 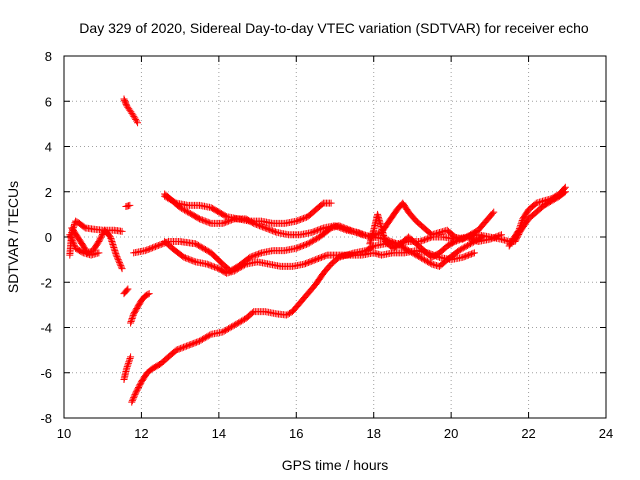 What do you see at coordinates (296, 433) in the screenshot?
I see `x-tick-label: 16` at bounding box center [296, 433].